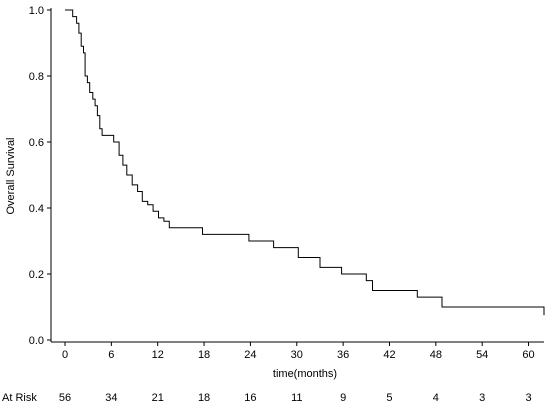 This screenshot has height=411, width=550. I want to click on x-tick-label: 18, so click(204, 355).